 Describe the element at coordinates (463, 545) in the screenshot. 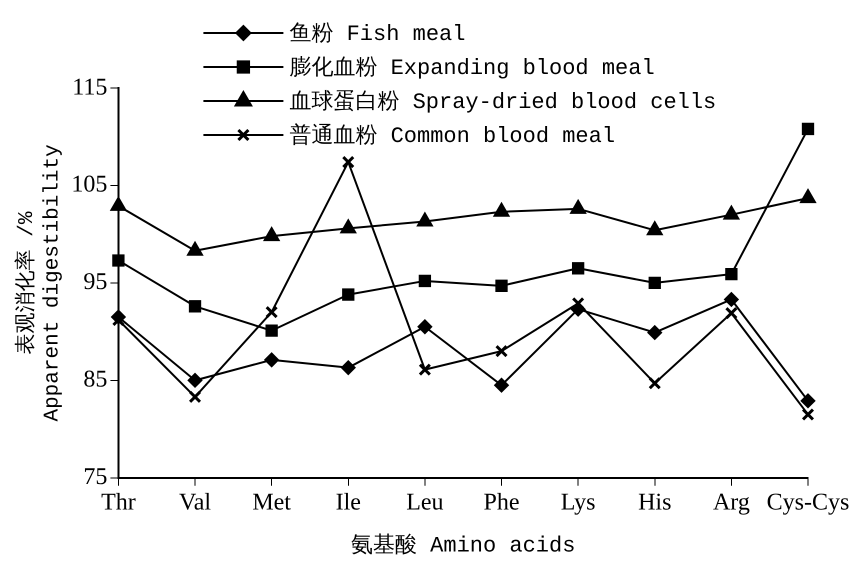

I see `x-axis-title: 氨基酸 Amino acids` at that location.